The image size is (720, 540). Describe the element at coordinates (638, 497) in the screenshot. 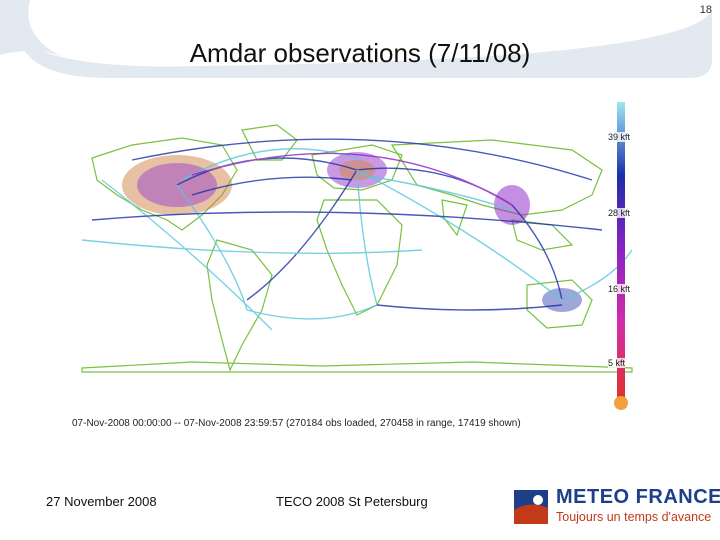

I see `logo-name: METEO FRANCE` at that location.